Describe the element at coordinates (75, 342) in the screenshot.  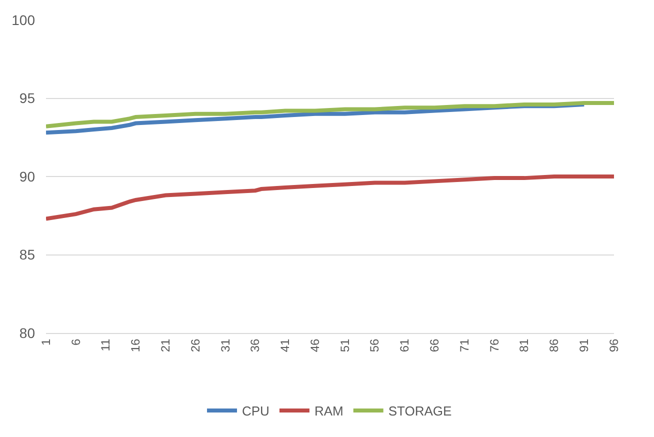
I see `x-tick-label: 6` at that location.